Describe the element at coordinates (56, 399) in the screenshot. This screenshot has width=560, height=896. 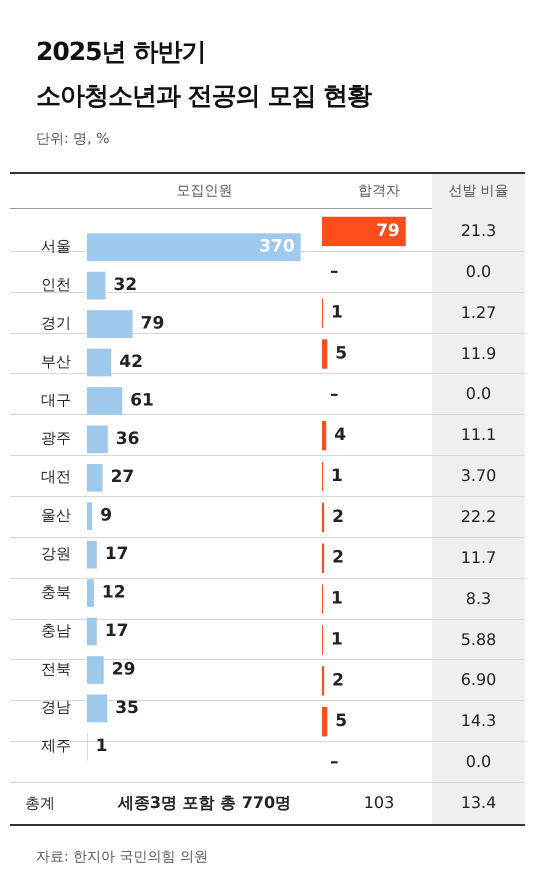
I see `y-tick-label: 대구` at that location.